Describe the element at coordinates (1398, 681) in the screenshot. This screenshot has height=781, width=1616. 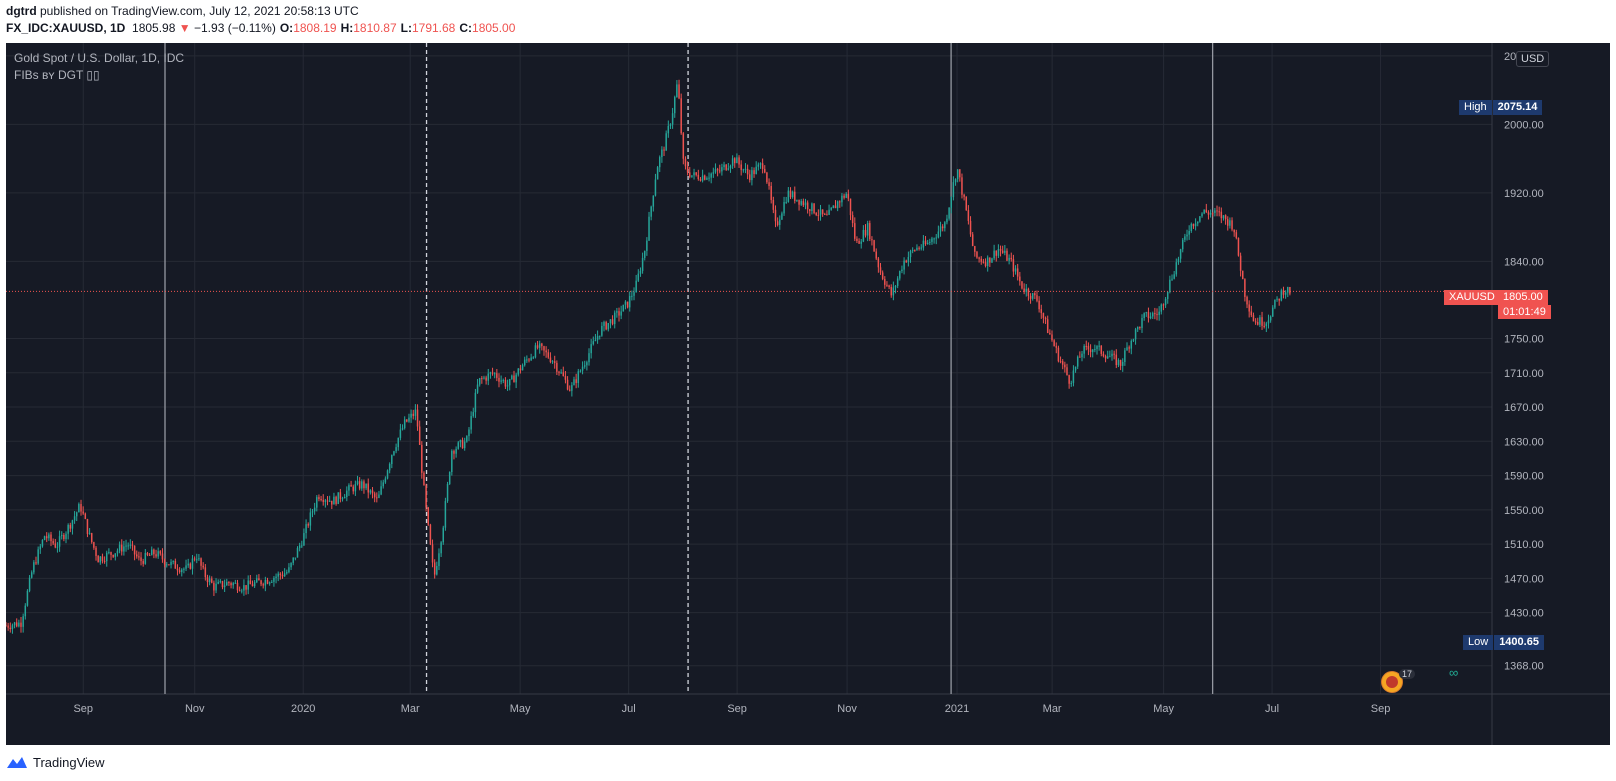
I see `economic-events-icon: 17` at that location.